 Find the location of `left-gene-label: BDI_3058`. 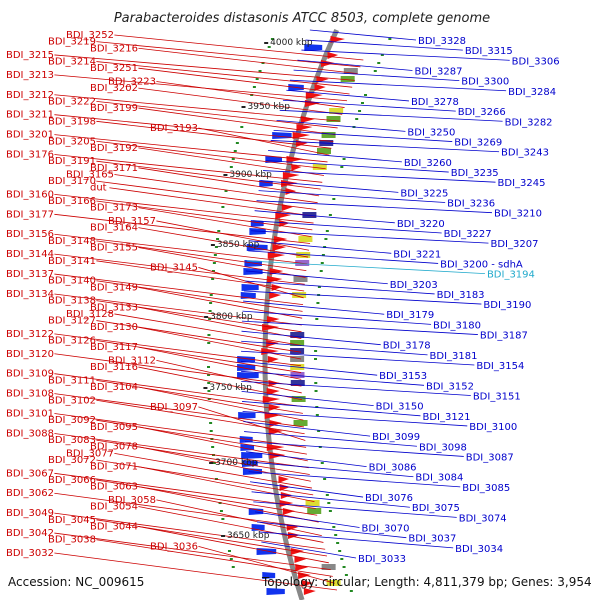

left-gene-label: BDI_3058 is located at coordinates (132, 500).